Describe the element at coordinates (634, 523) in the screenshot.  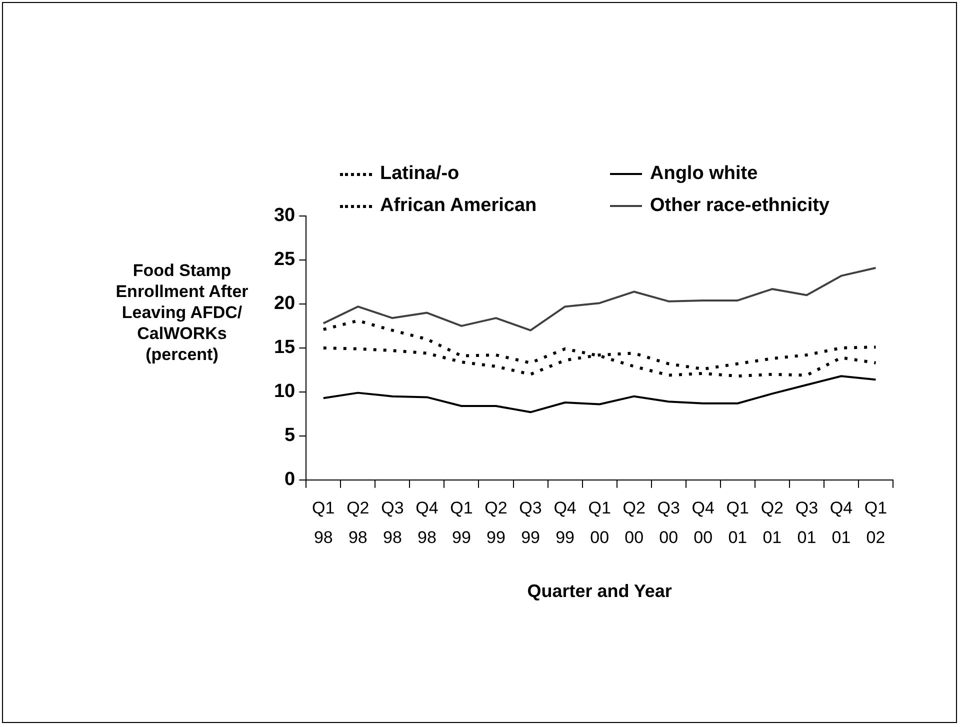
I see `x-tick-label: Q2 00` at that location.